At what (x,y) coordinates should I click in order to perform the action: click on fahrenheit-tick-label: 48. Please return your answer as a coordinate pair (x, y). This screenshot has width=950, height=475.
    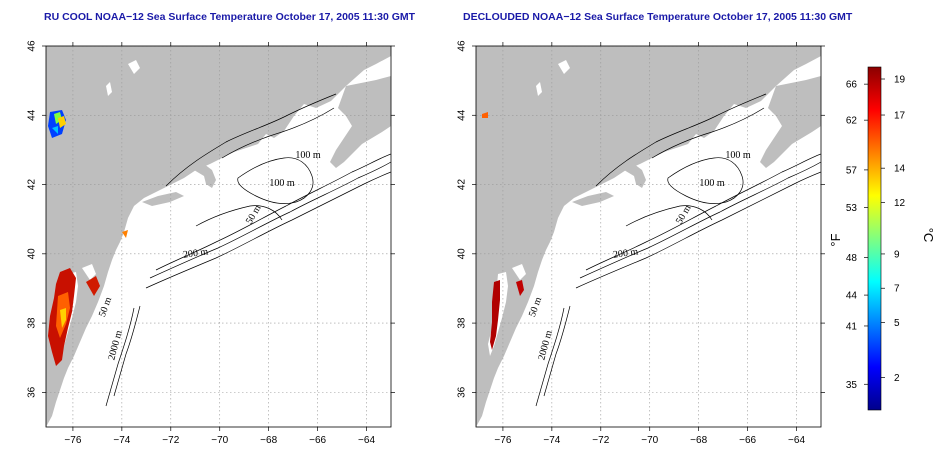
    Looking at the image, I should click on (852, 258).